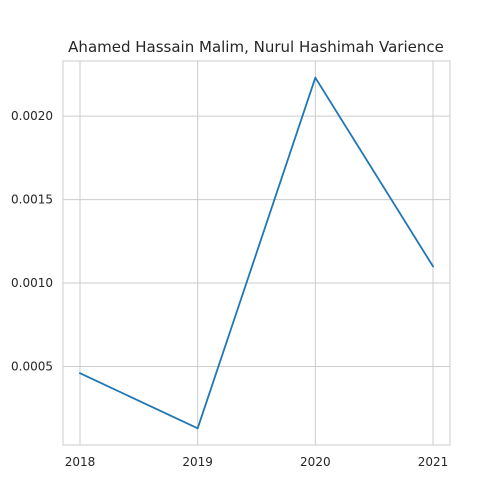 This screenshot has height=500, width=500. I want to click on x-tick-label: 2020, so click(315, 462).